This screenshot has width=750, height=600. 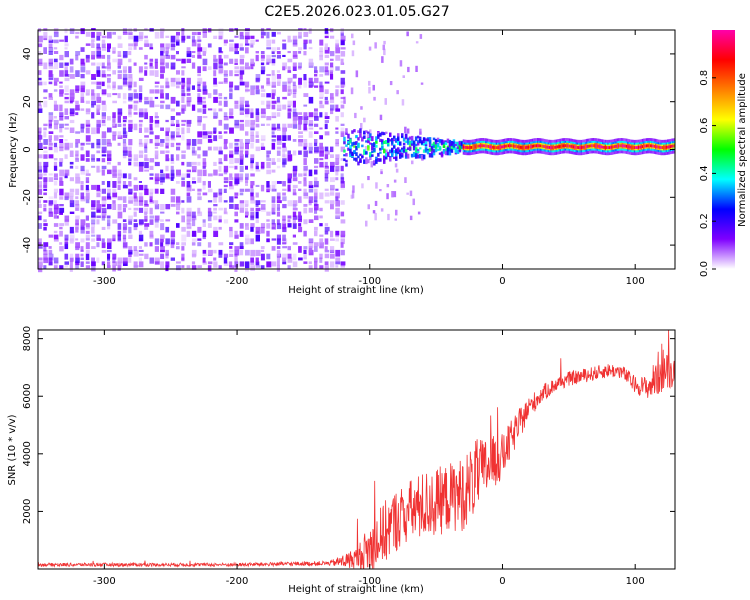 I want to click on y-tick-label: 6000, so click(x=27, y=396).